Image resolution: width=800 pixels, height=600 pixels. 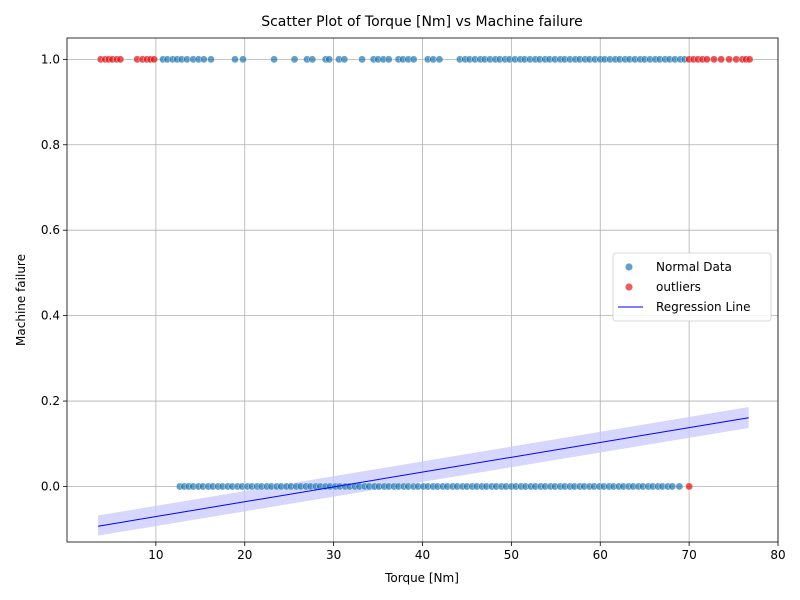 I want to click on regression-line-group, so click(x=423, y=472).